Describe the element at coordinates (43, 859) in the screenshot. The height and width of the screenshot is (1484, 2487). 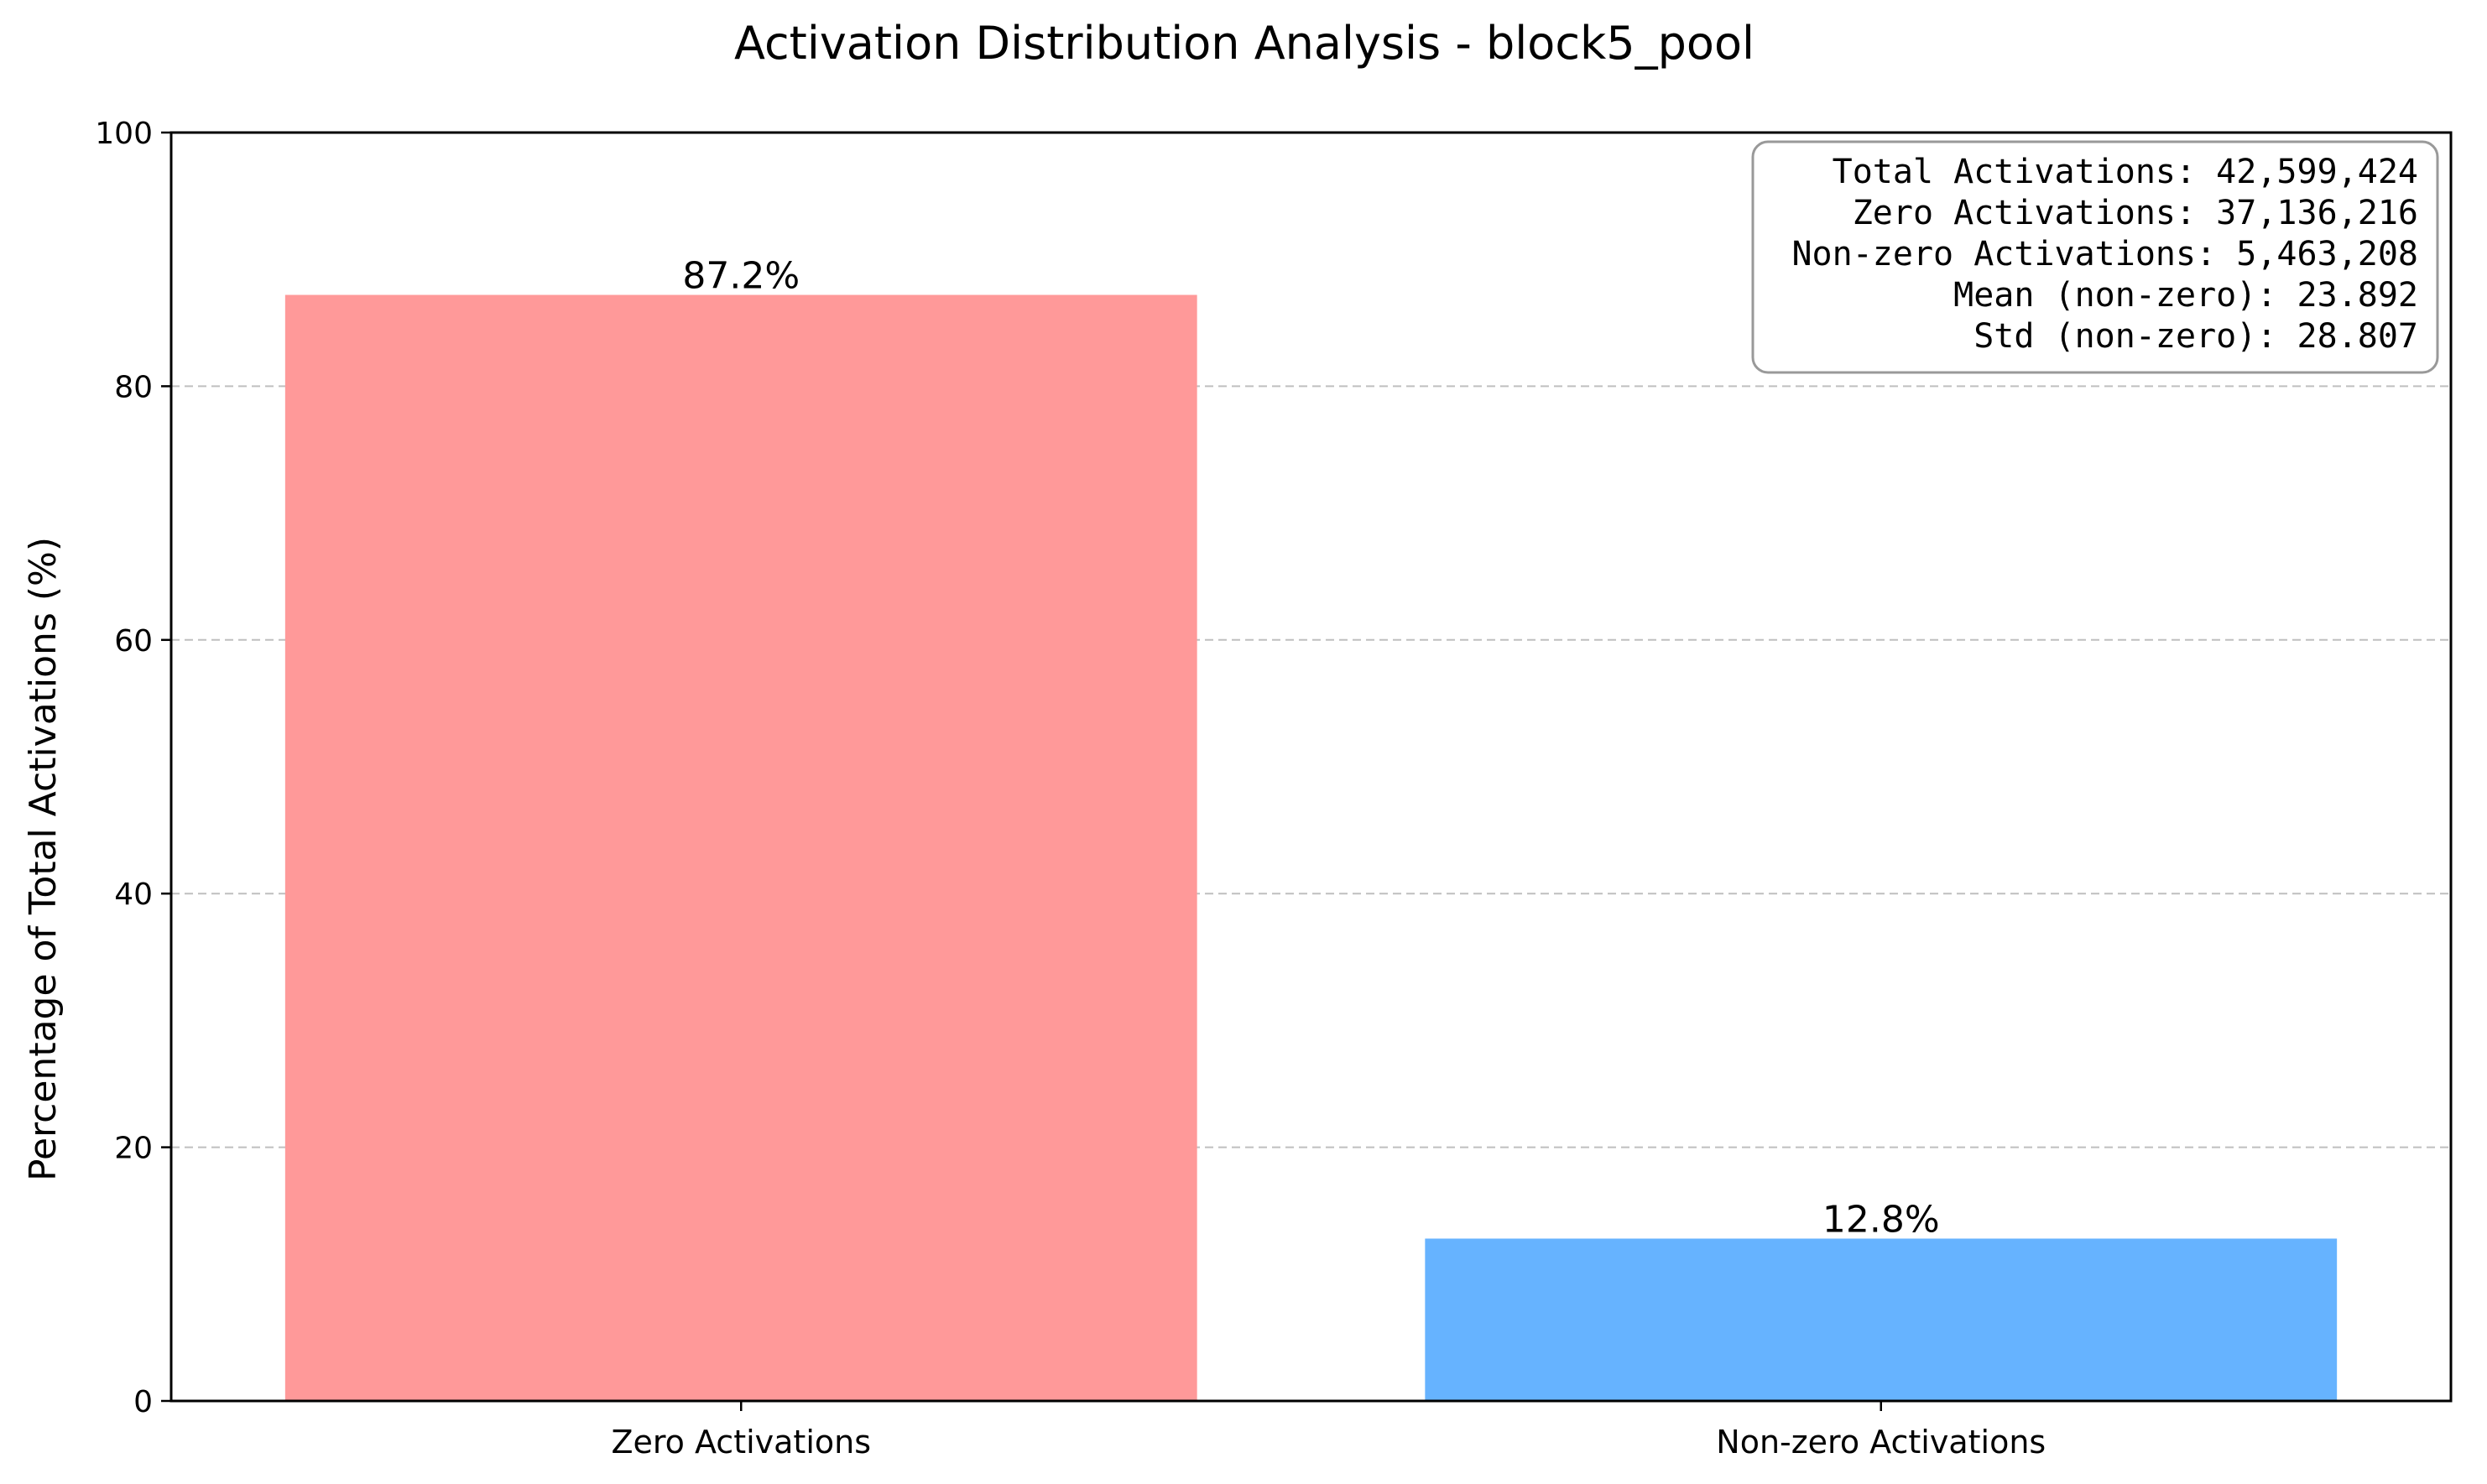
I see `y-axis-label: Percentage of Total Activations (%)` at that location.